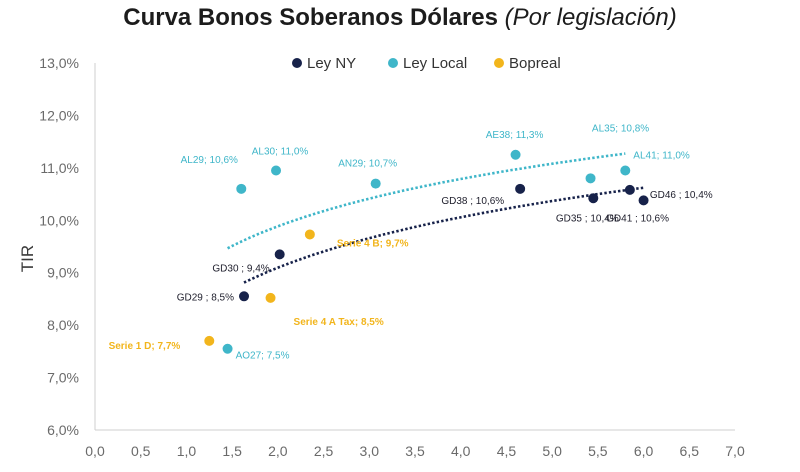 The width and height of the screenshot is (800, 472). I want to click on data-label: GD35 ; 10,4%, so click(587, 218).